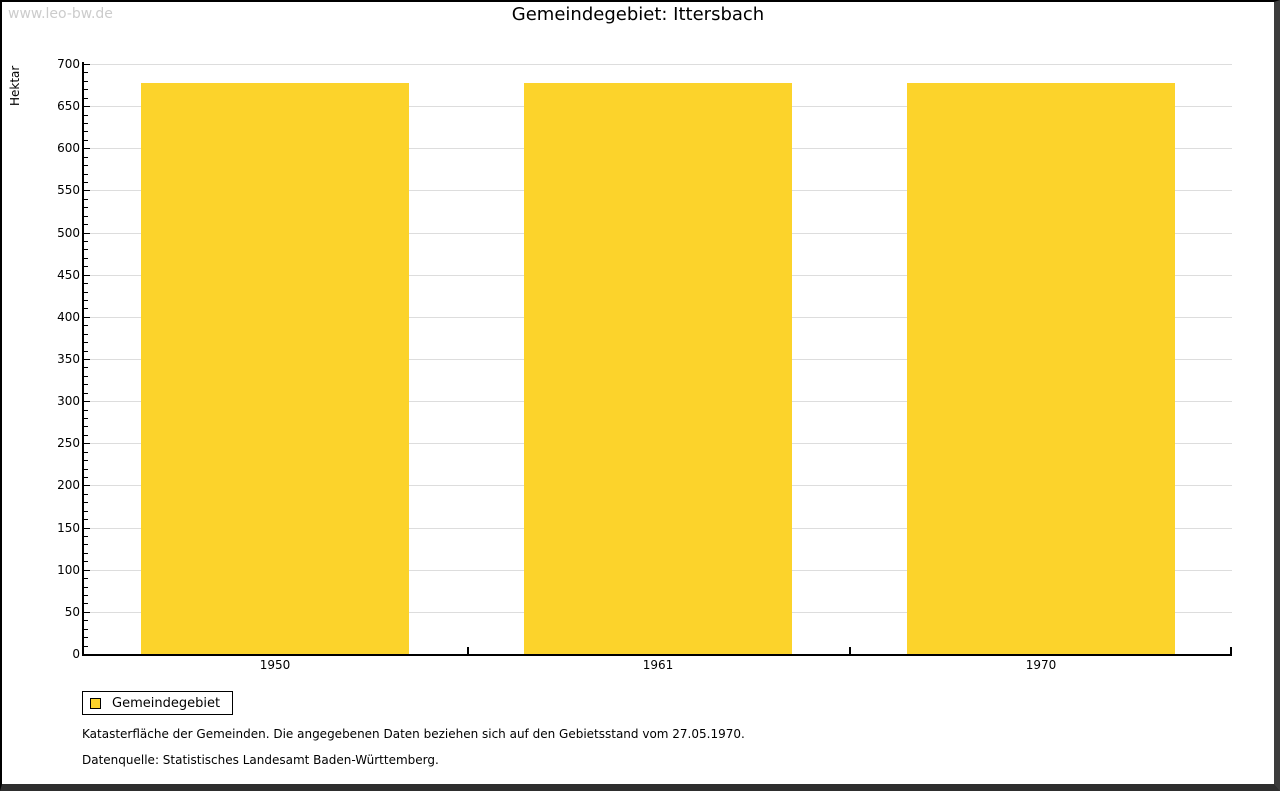  I want to click on y-tick-label: 300, so click(68, 401).